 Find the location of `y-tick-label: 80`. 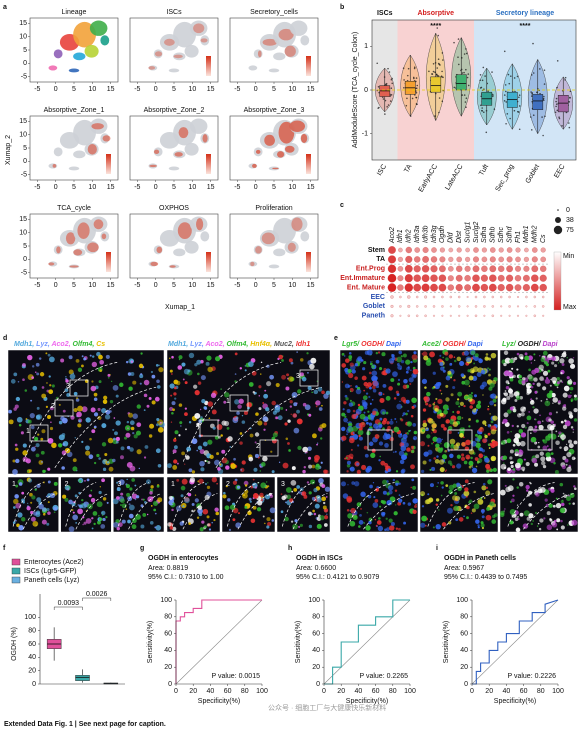

y-tick-label: 80 is located at coordinates (464, 617).